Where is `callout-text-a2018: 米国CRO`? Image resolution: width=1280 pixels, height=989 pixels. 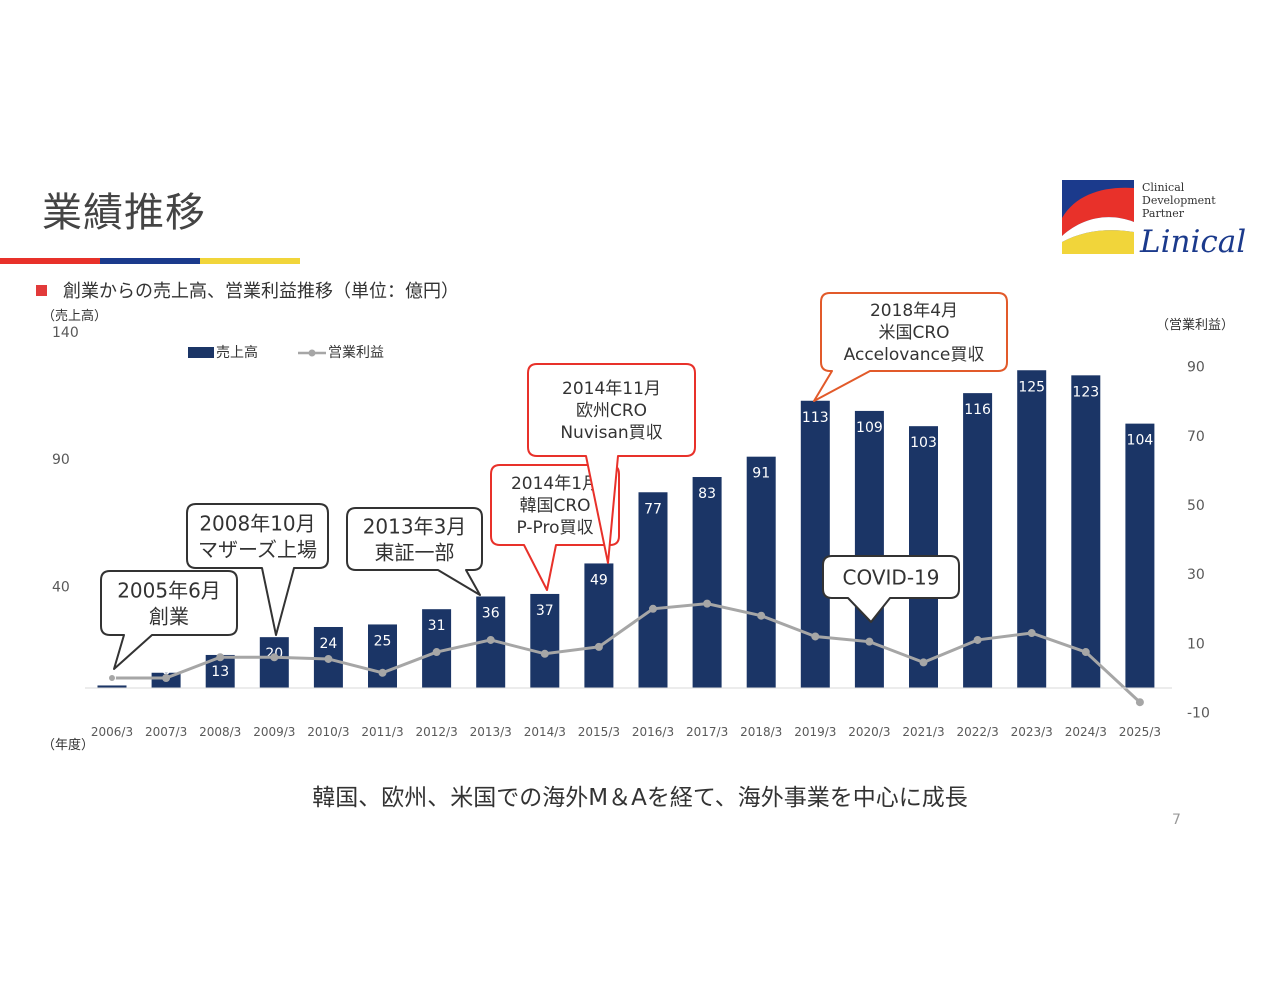
callout-text-a2018: 米国CRO is located at coordinates (913, 333).